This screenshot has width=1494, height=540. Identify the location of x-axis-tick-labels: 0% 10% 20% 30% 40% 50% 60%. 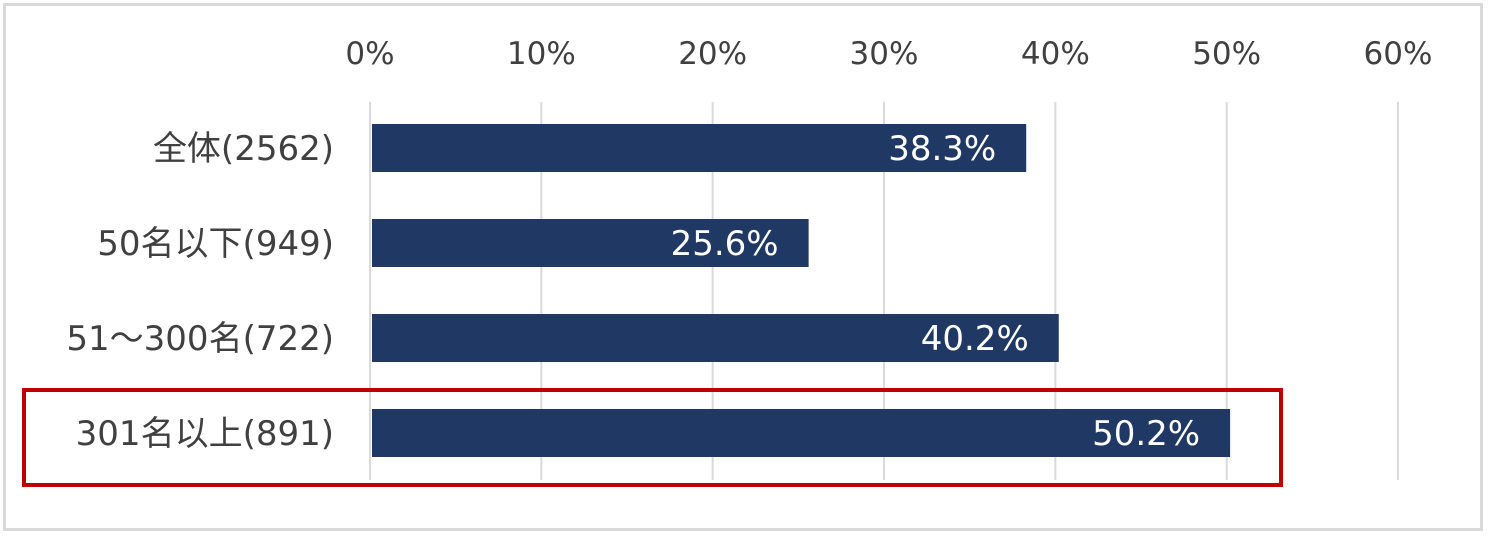
(888, 54).